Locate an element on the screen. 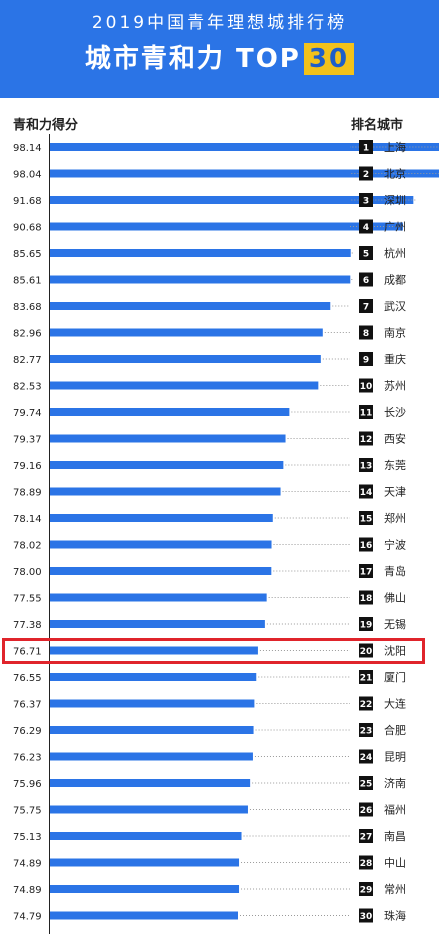 The image size is (439, 939). score-label: 76.23 is located at coordinates (27, 758).